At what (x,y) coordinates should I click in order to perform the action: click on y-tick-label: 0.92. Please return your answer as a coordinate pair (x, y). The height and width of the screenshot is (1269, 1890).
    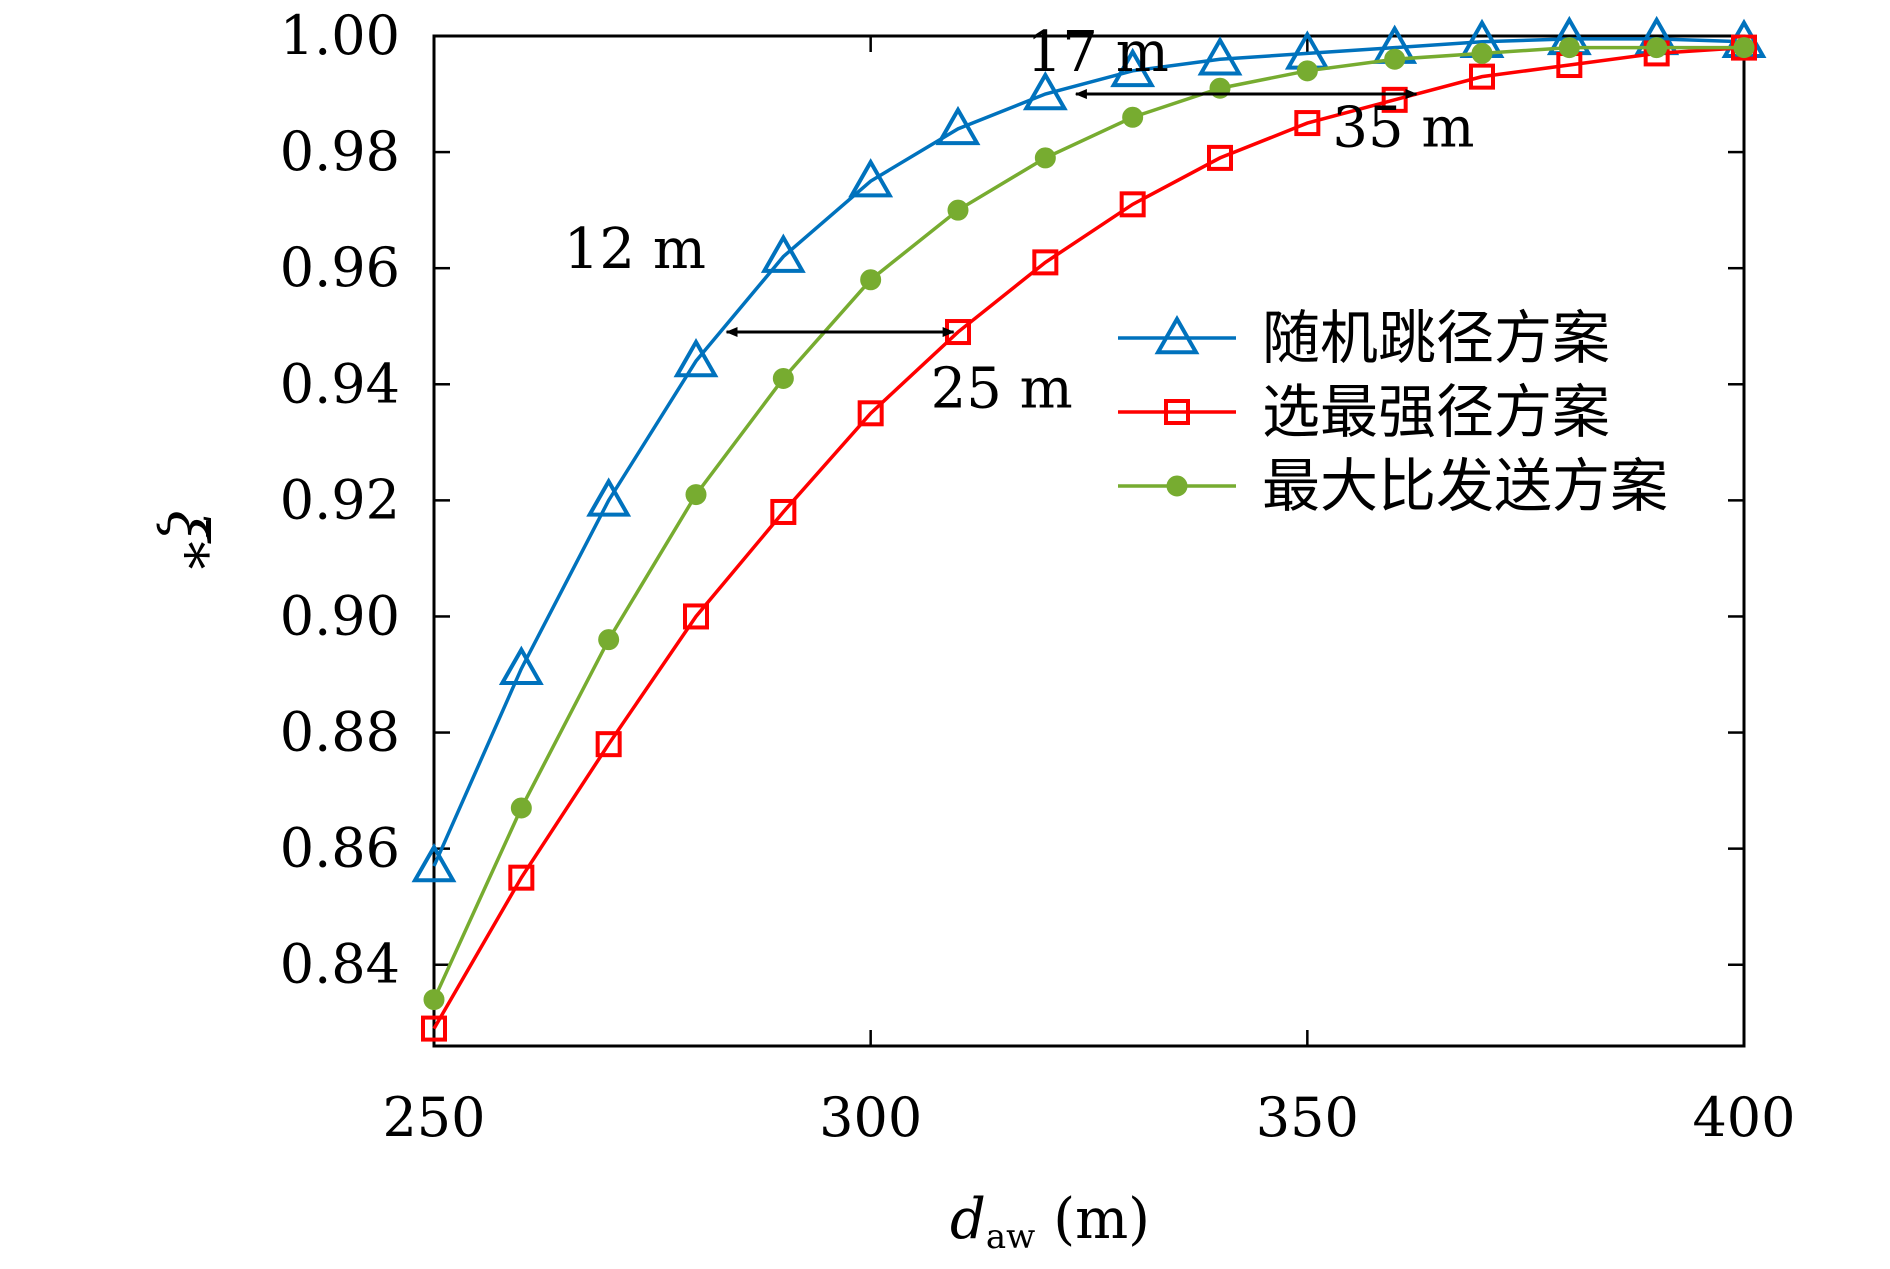
    Looking at the image, I should click on (340, 499).